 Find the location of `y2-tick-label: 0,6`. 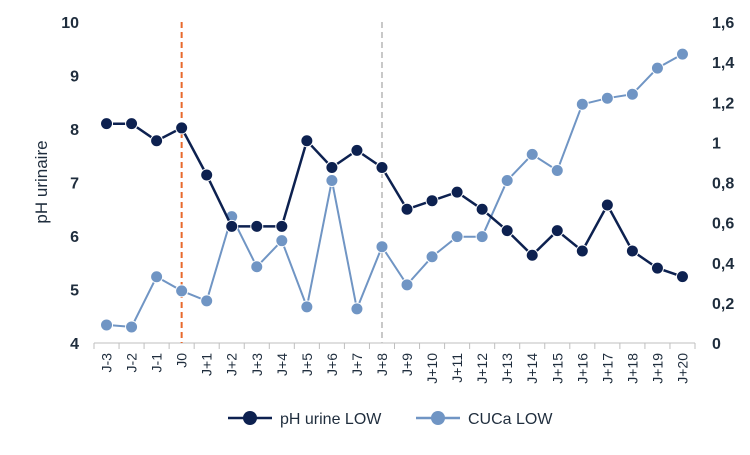

y2-tick-label: 0,6 is located at coordinates (723, 224).